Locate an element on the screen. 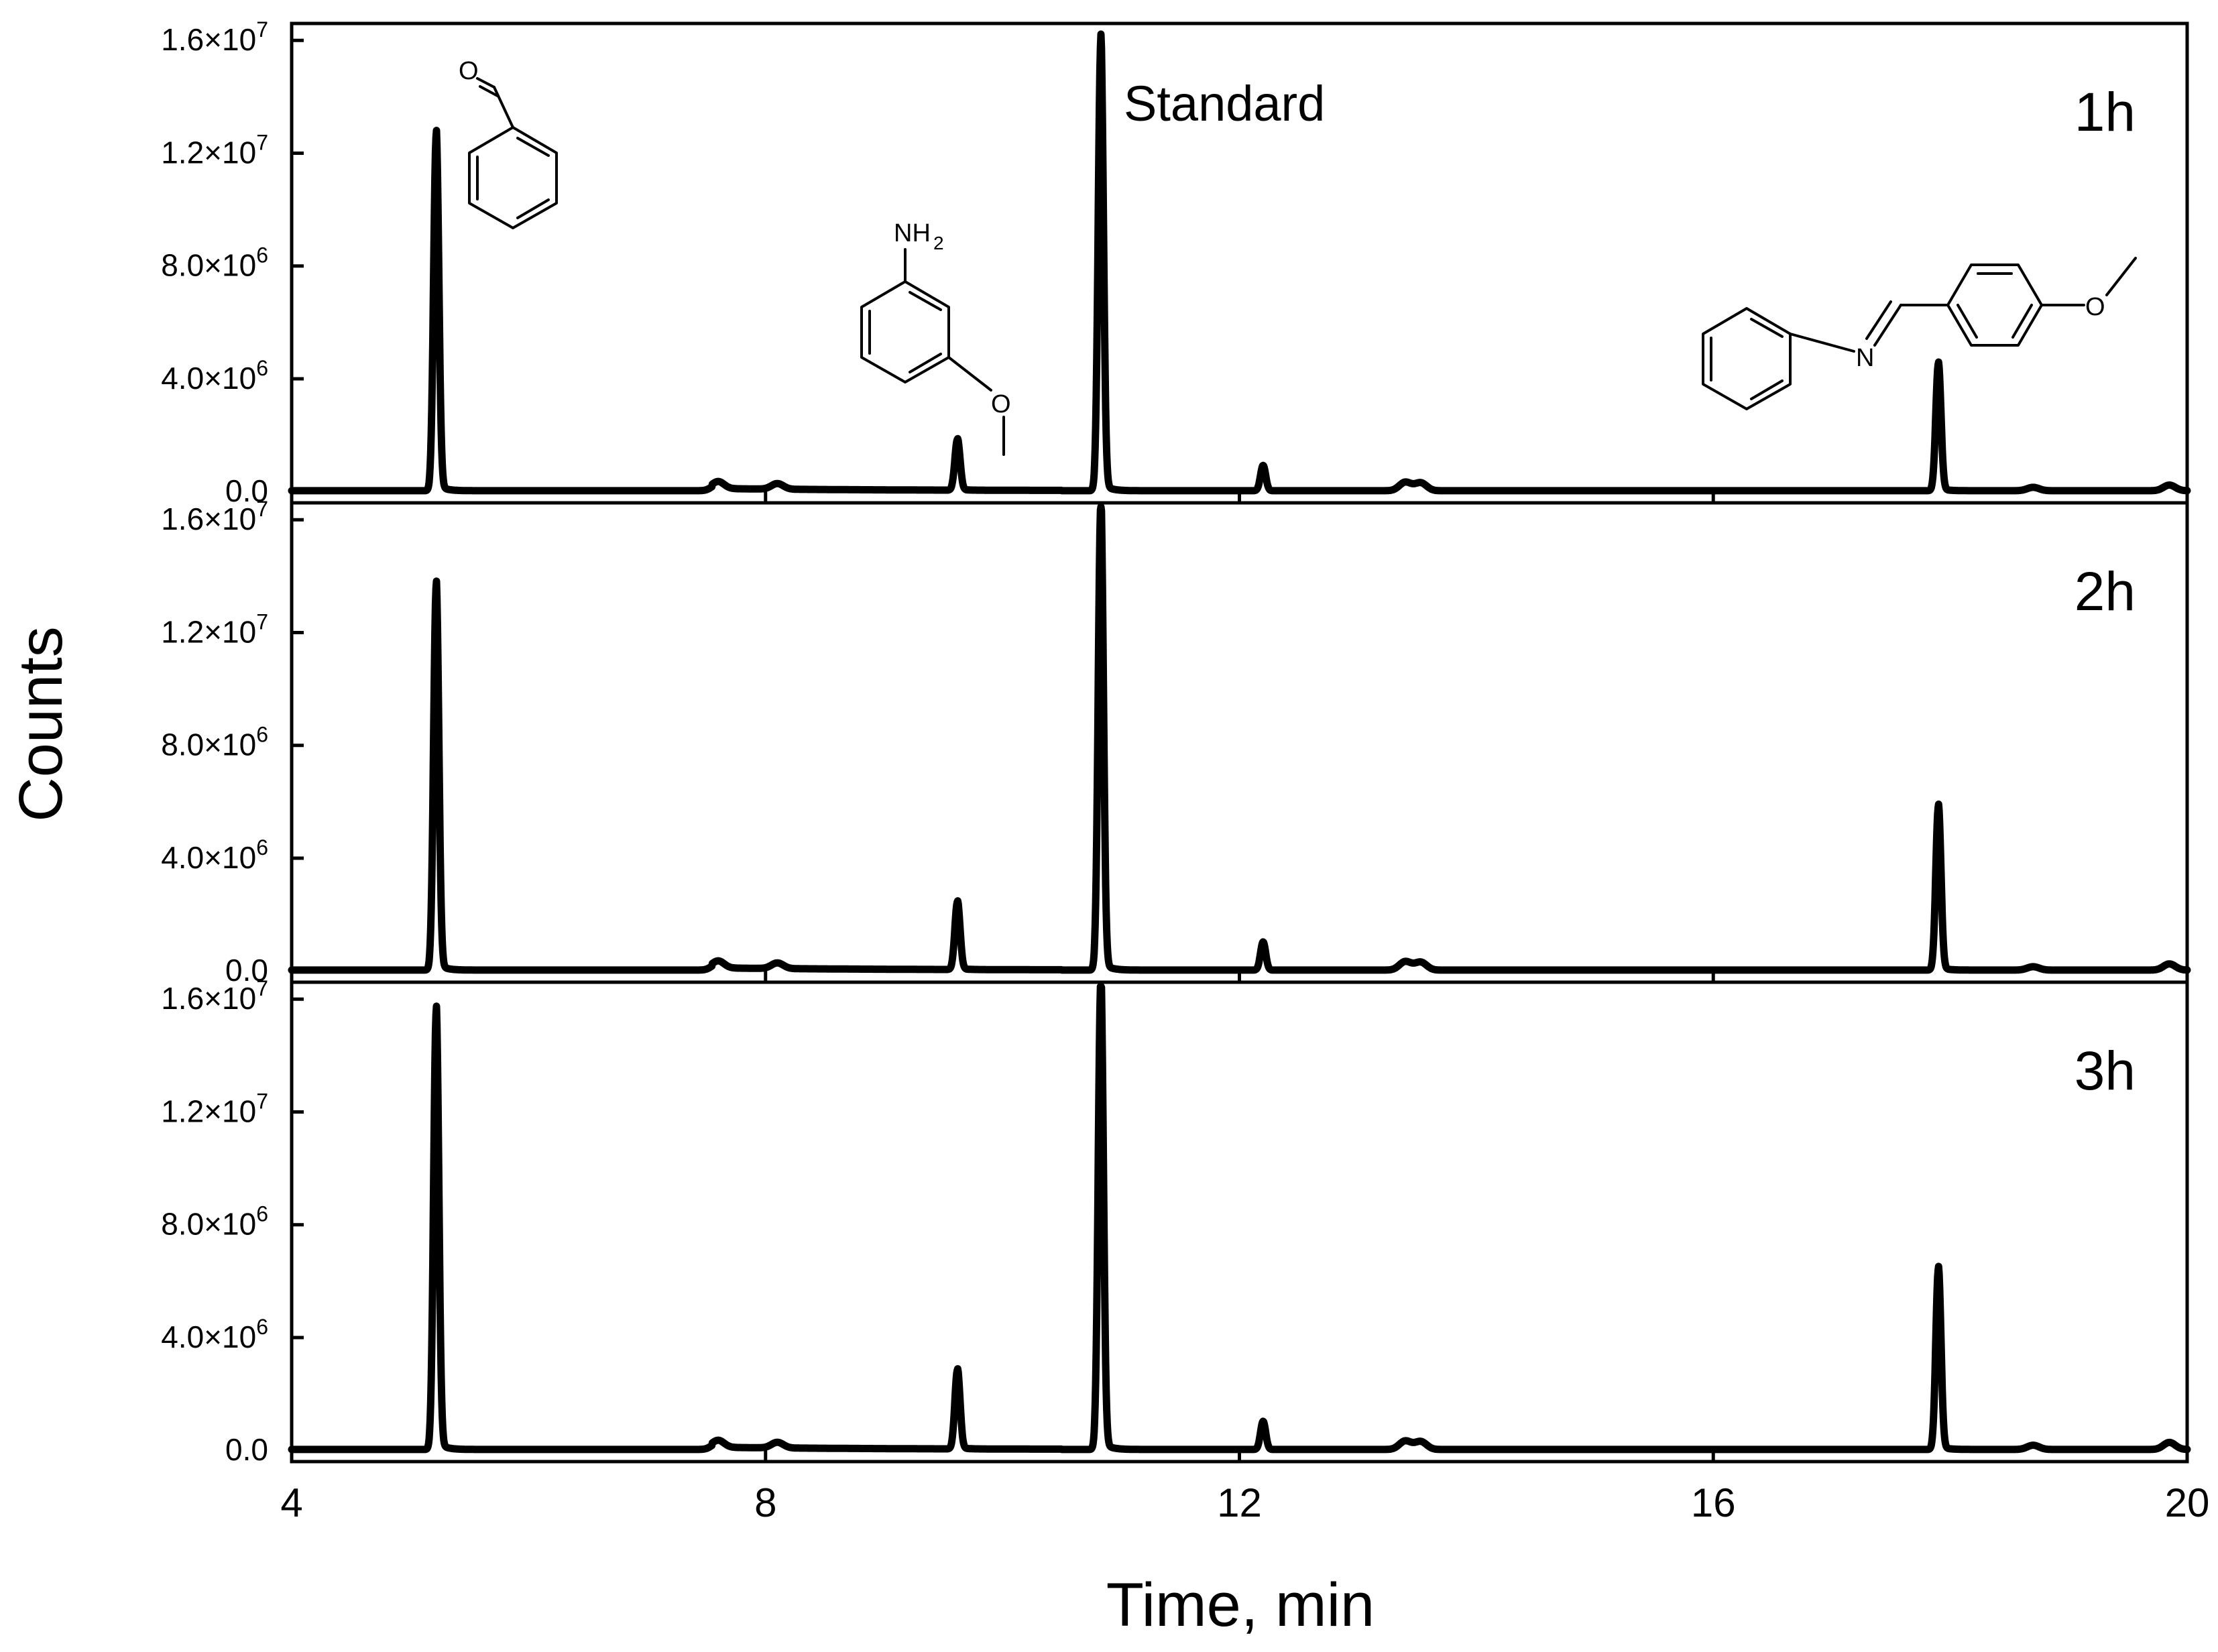 The height and width of the screenshot is (1652, 2218). amine-label: NH is located at coordinates (912, 233).